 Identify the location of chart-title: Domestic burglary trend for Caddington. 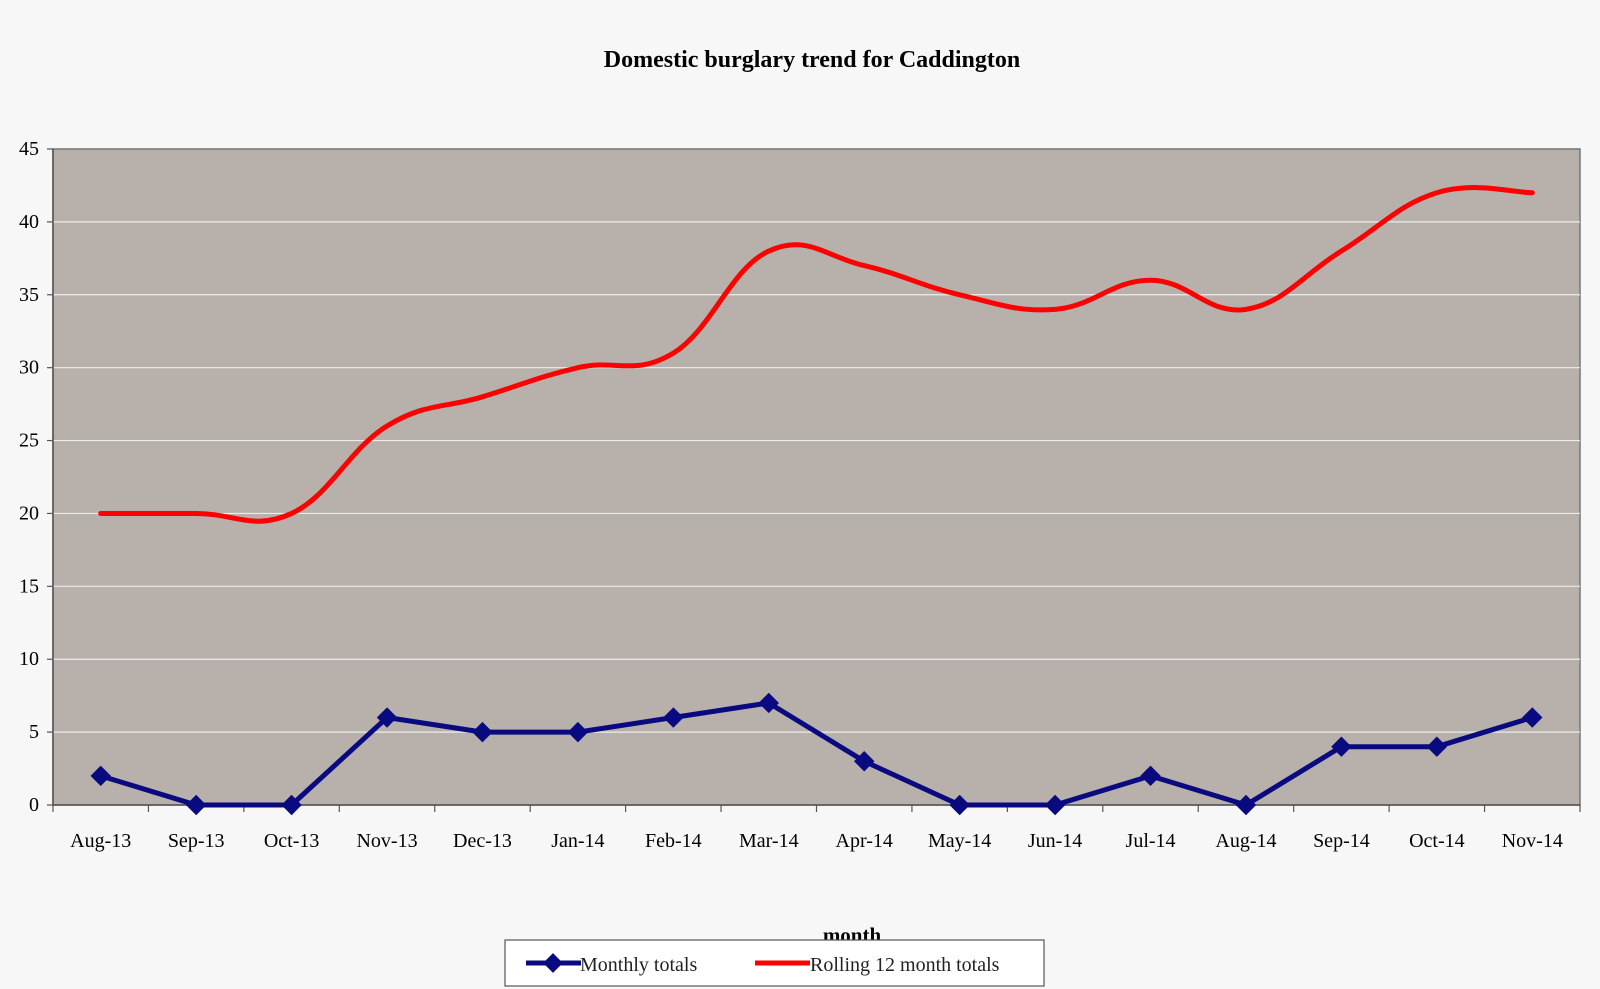
(812, 60).